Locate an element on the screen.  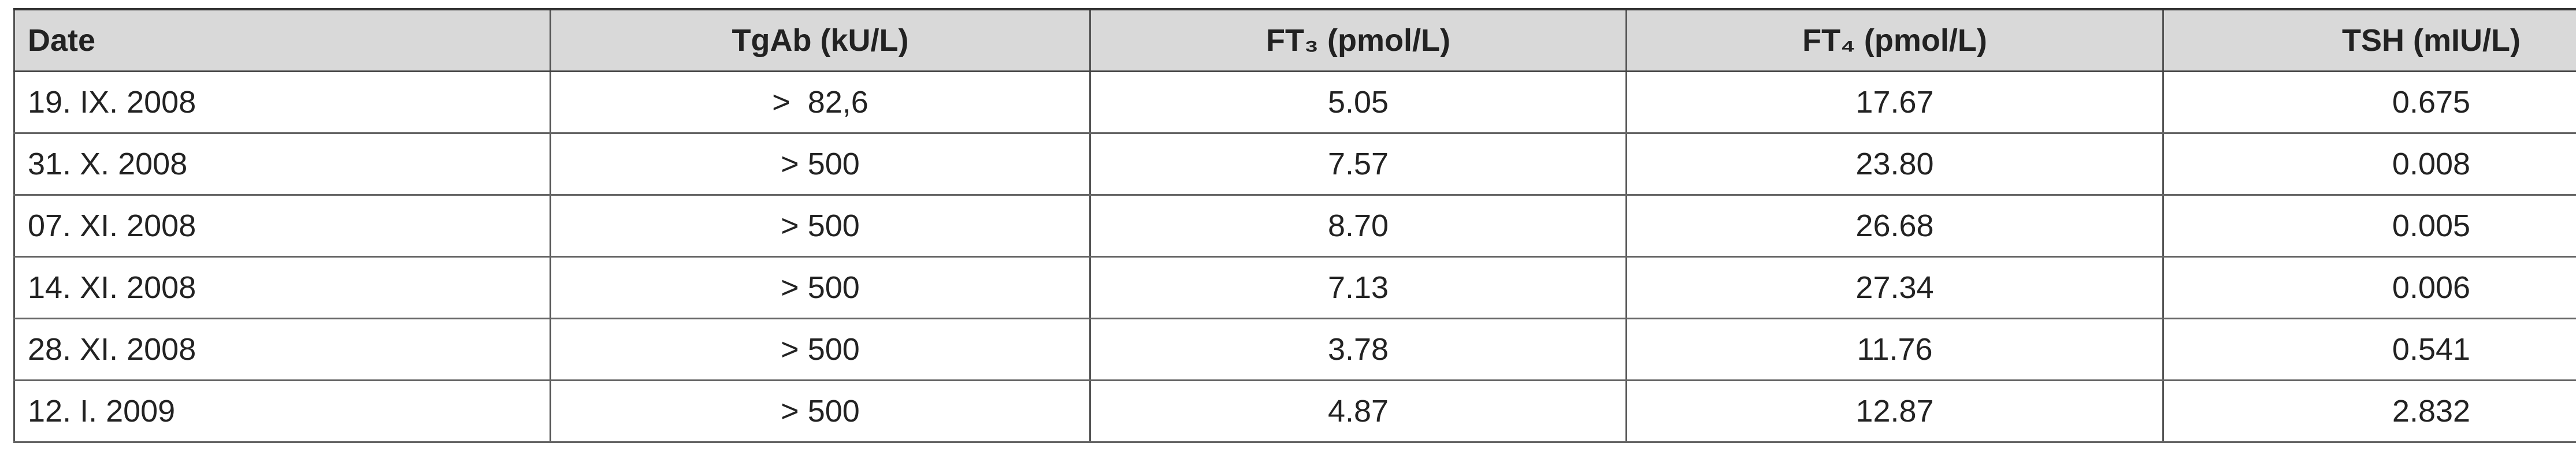
table-cell: 12.87 is located at coordinates (1895, 411).